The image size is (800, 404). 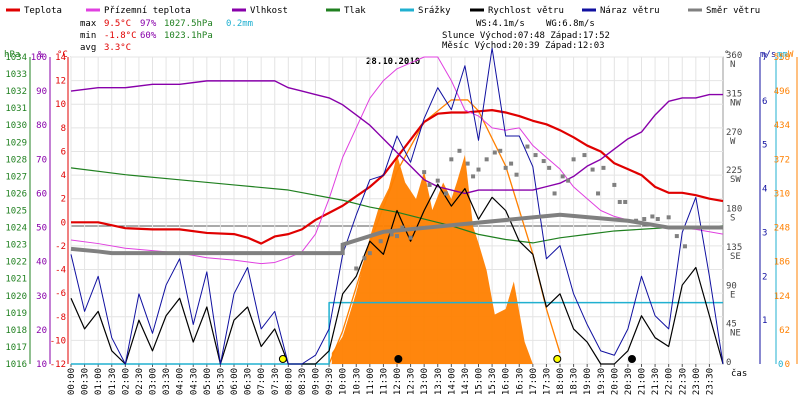 What do you see at coordinates (235, 381) in the screenshot?
I see `x-tick-label: 06:00` at bounding box center [235, 381].